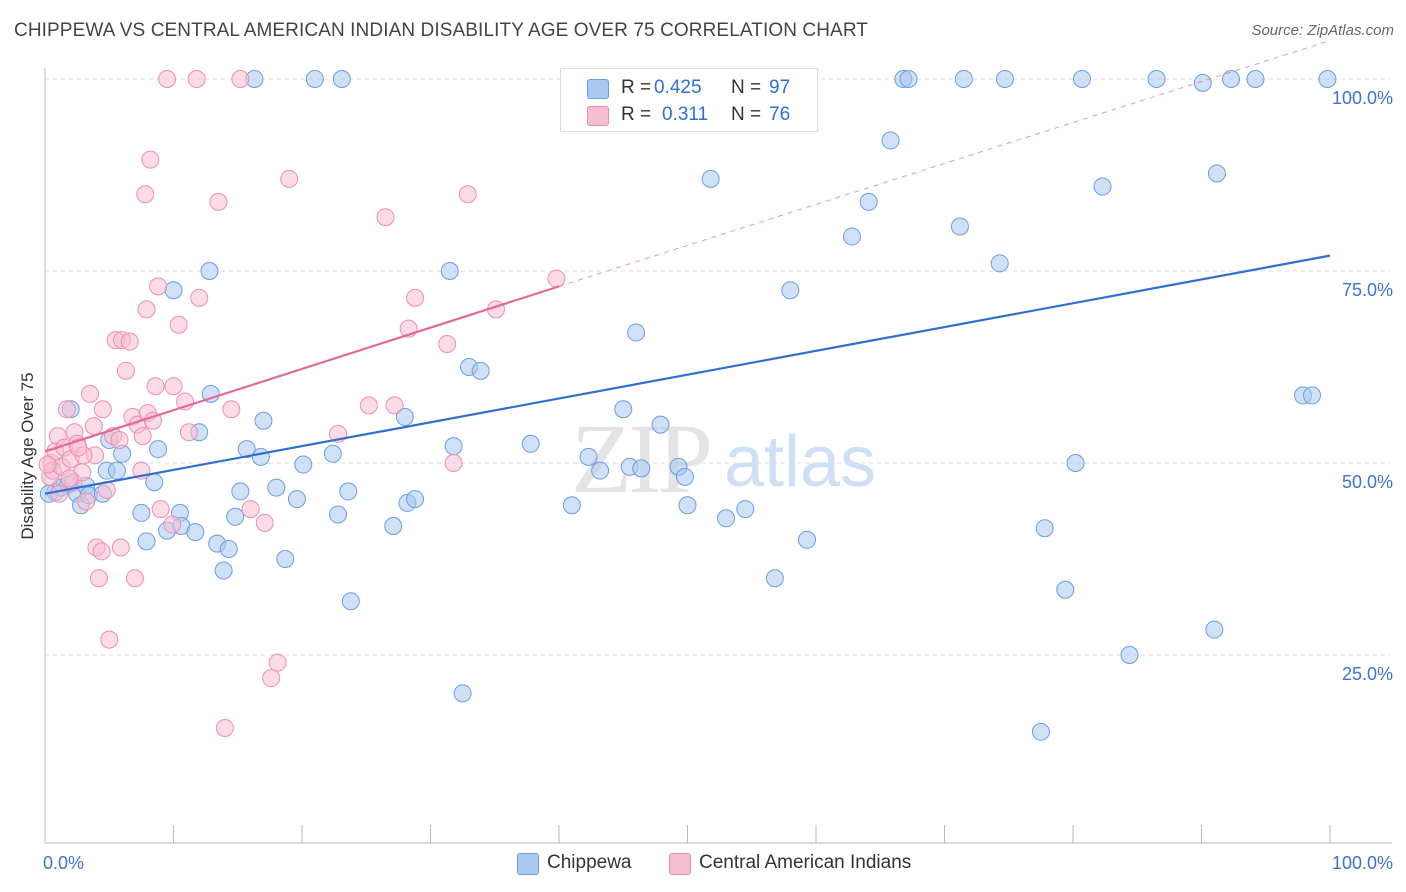  I want to click on y-tick-label: 100.0%, so click(1362, 98).